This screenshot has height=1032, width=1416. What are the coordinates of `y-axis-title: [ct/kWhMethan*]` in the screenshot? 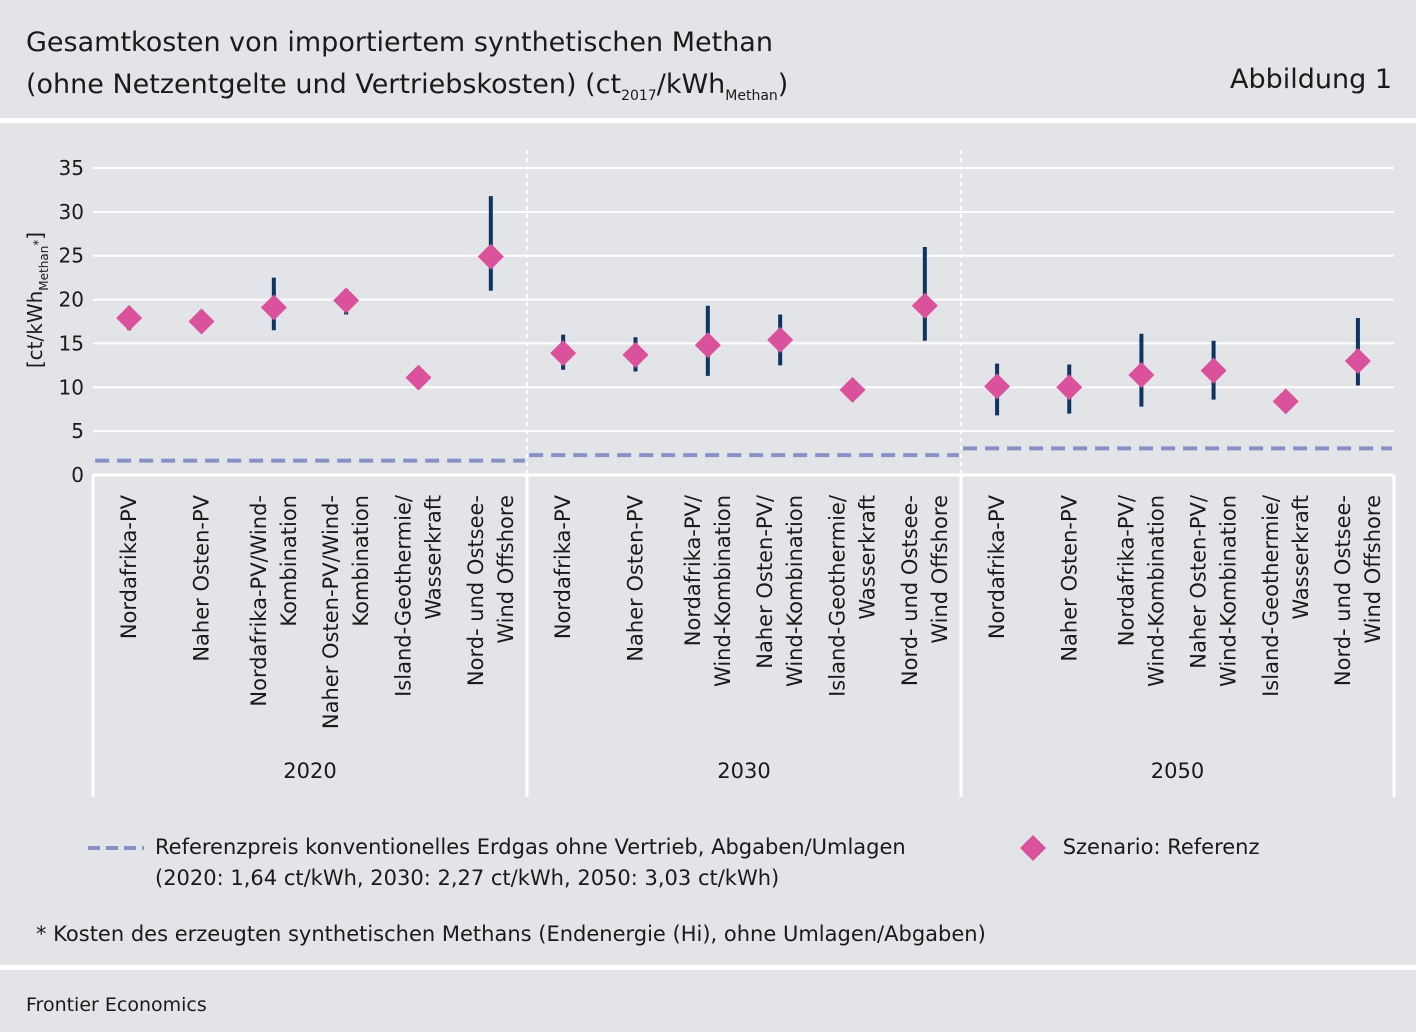 It's located at (37, 300).